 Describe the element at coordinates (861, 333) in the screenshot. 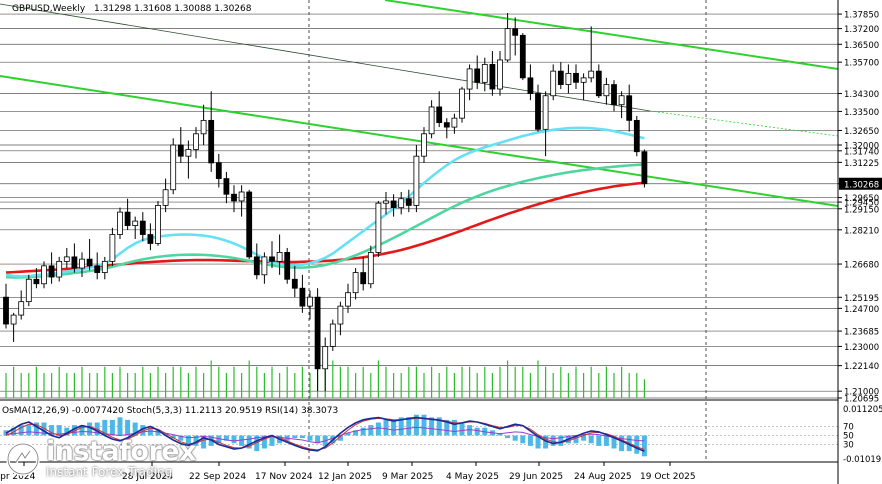

I see `price-tick-label: 1.23685` at that location.